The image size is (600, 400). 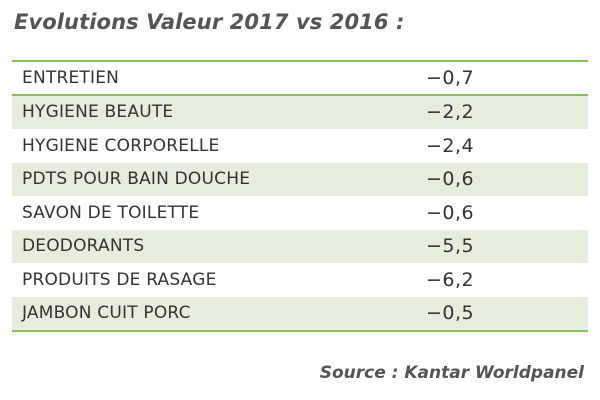 I want to click on source-note: Source : Kantar Worldpanel, so click(x=451, y=373).